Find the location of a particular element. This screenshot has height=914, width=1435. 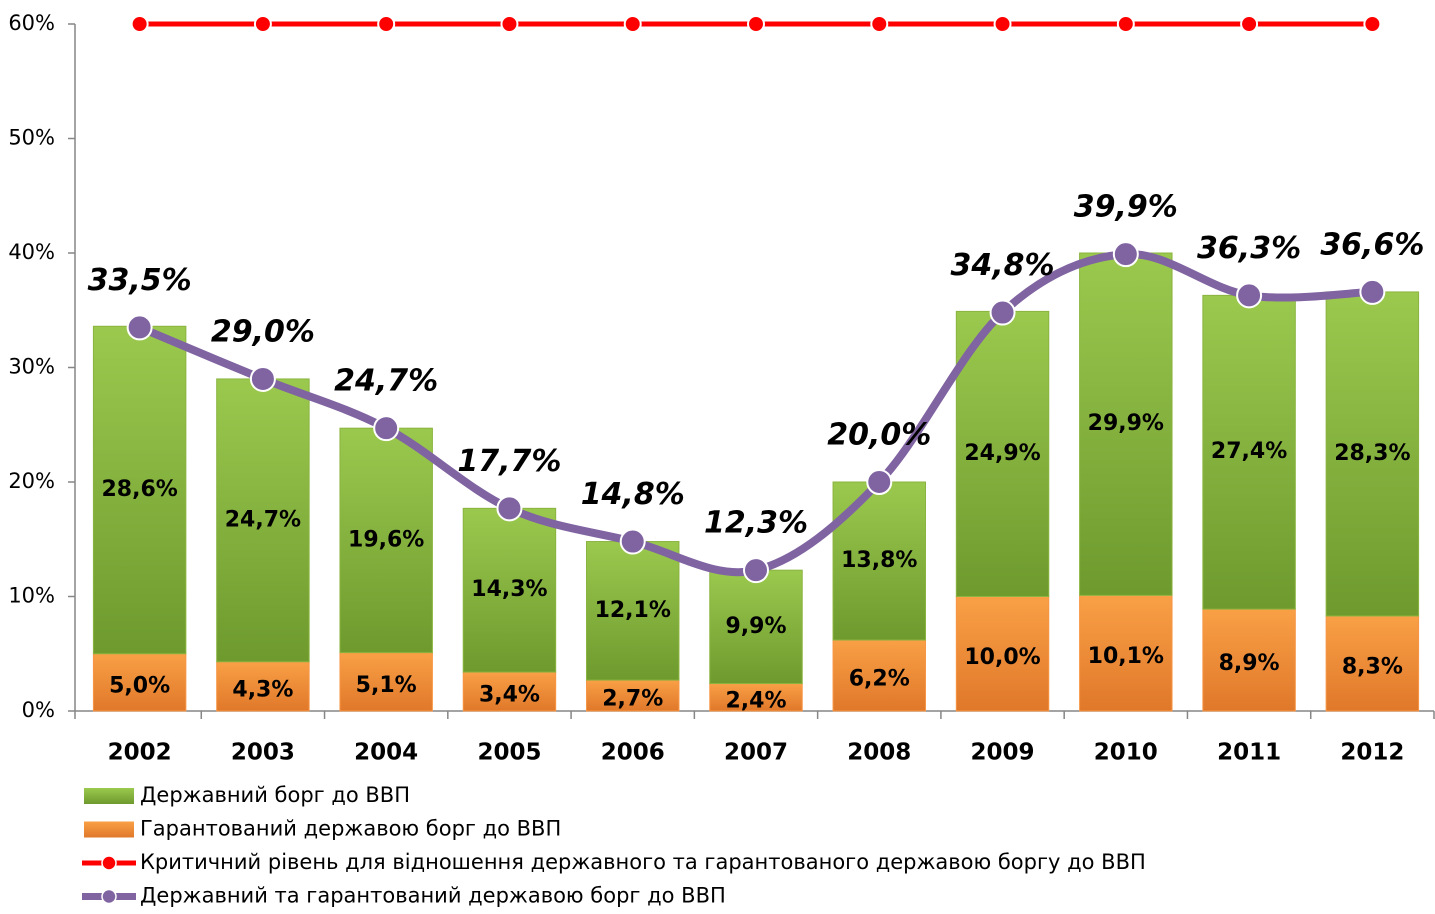

line-value-label: 14,8% is located at coordinates (633, 494).